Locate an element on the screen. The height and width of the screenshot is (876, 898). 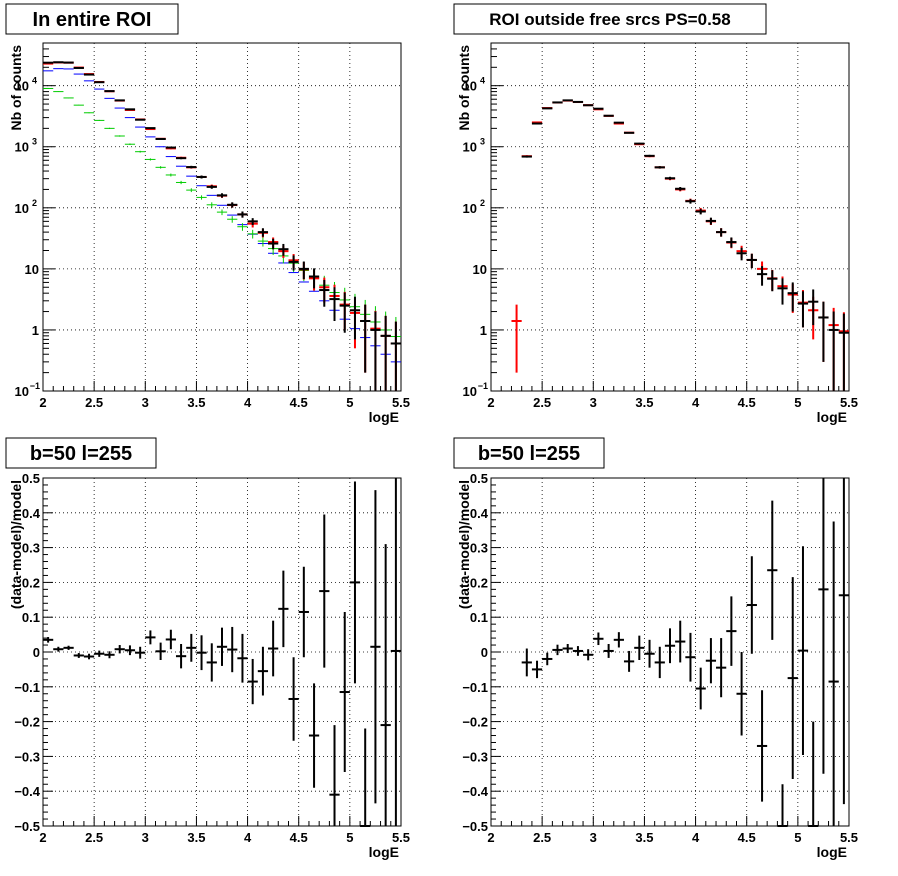
y-tick-label: −0.5 is located at coordinates (475, 826).